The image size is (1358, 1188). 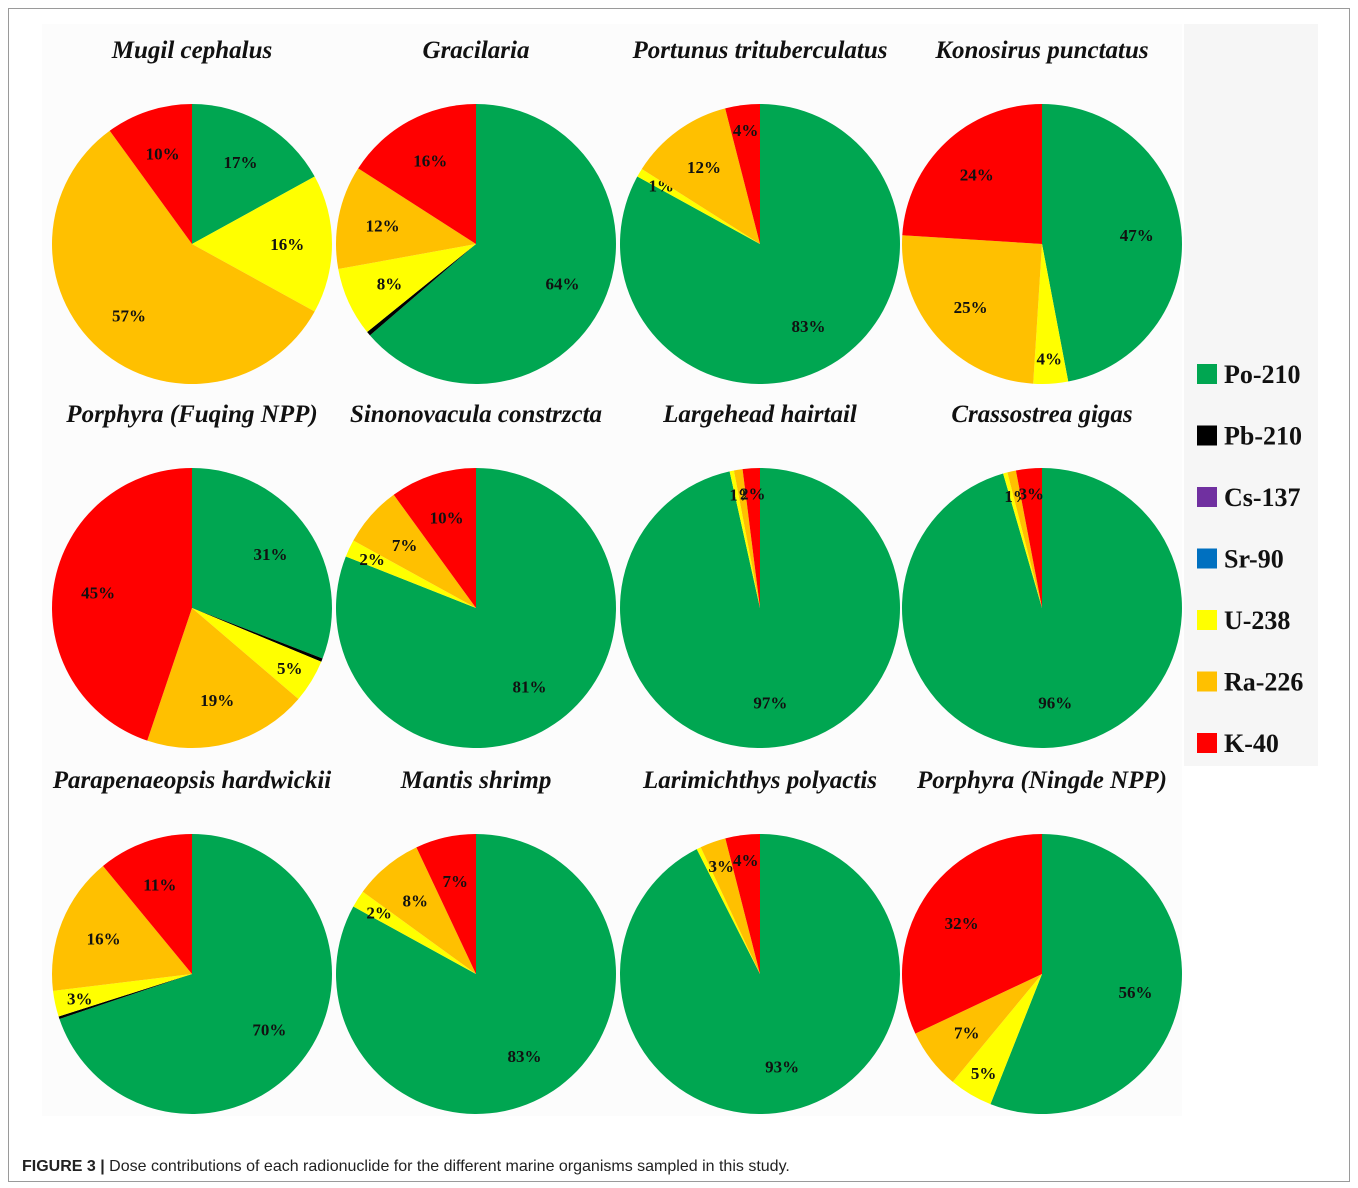 I want to click on pie-title: Gracilaria, so click(x=476, y=50).